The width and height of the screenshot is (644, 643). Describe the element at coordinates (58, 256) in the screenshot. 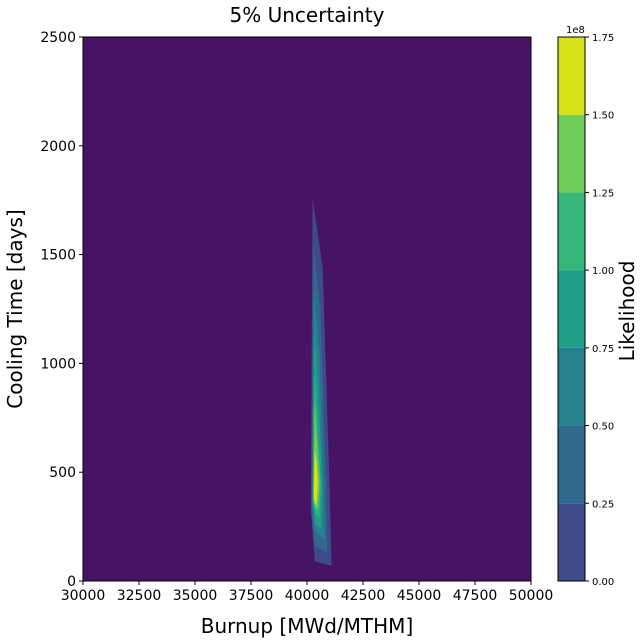

I see `y-tick-label: 1500` at that location.